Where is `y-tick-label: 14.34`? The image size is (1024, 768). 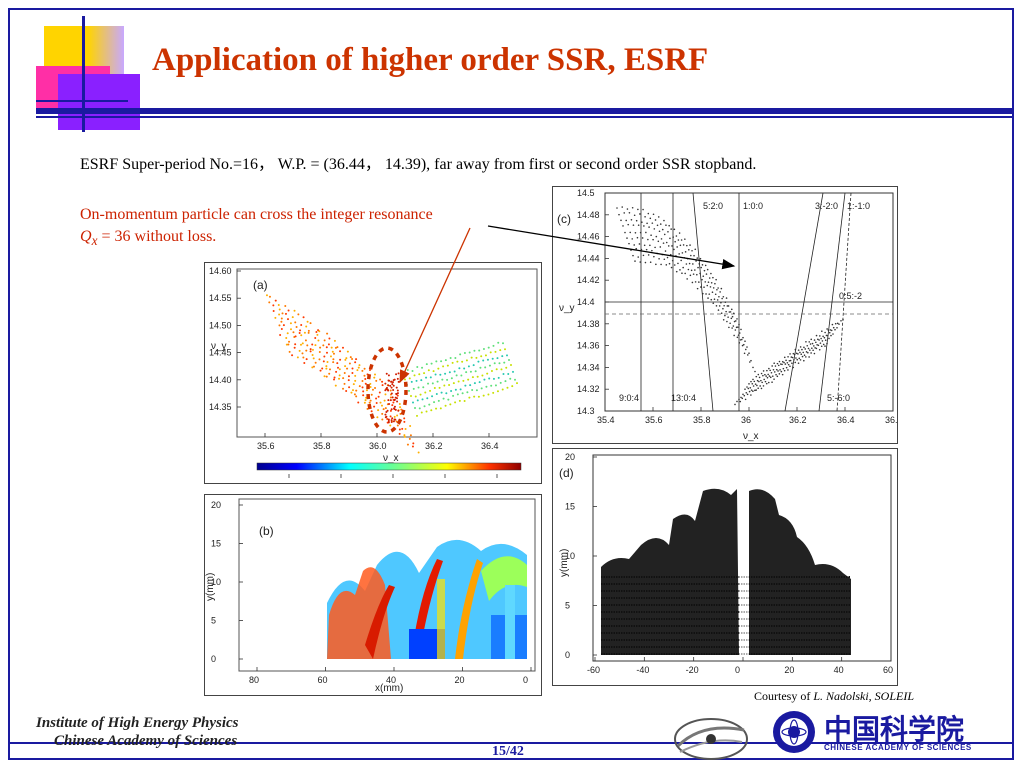 y-tick-label: 14.34 is located at coordinates (588, 367).